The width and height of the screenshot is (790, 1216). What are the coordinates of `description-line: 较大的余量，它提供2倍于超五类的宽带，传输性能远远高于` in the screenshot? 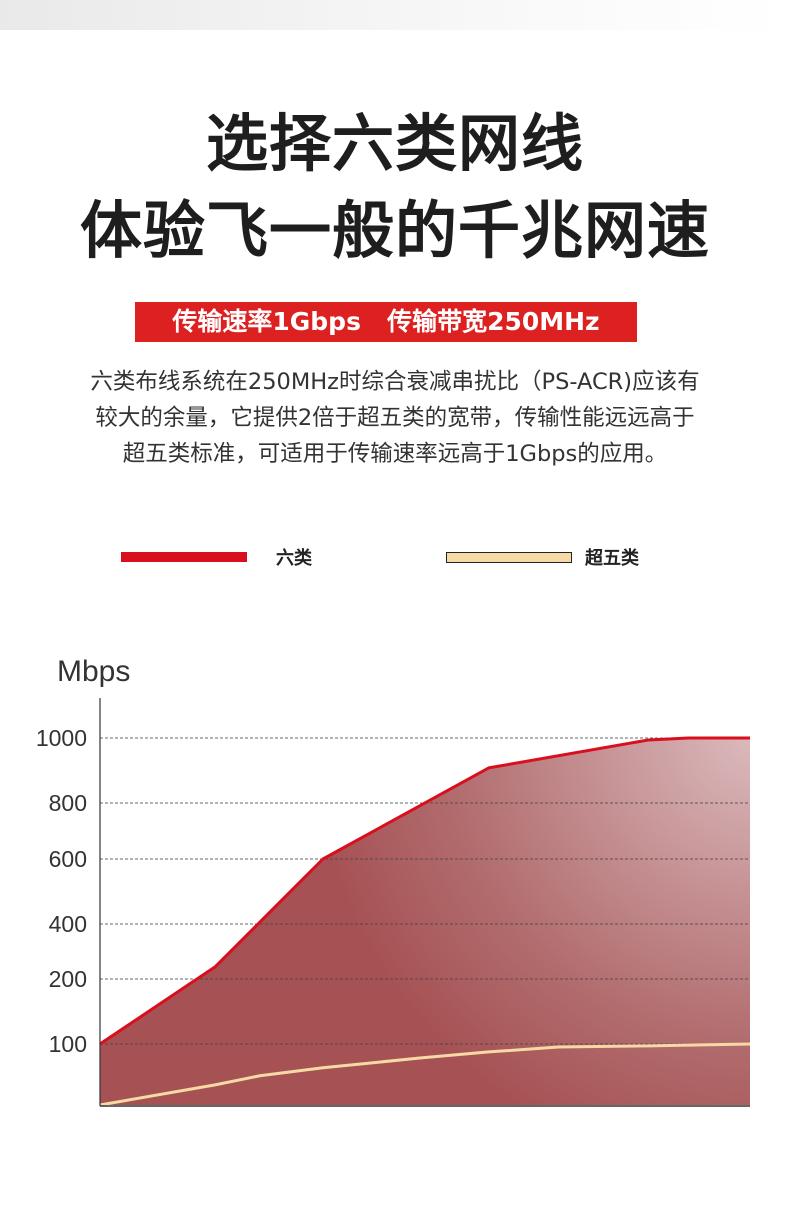 It's located at (395, 418).